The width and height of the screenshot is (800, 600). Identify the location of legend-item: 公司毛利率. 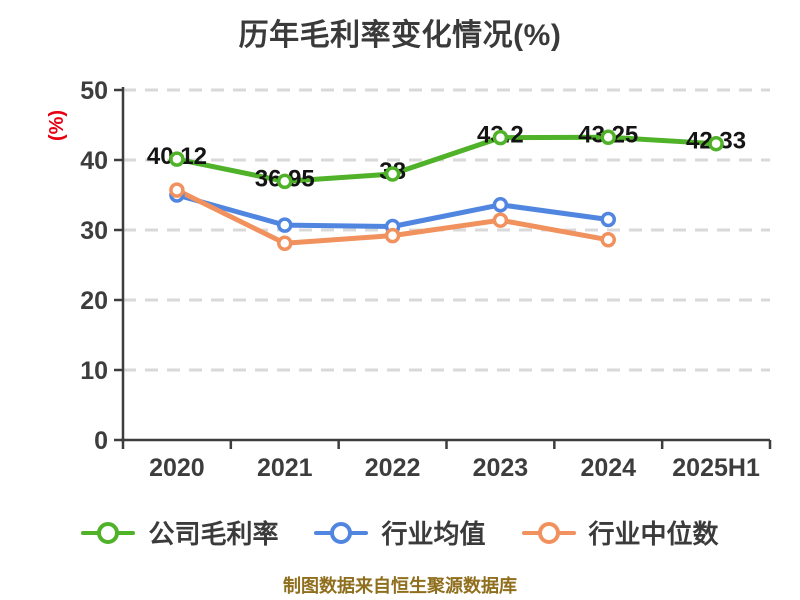
(179, 532).